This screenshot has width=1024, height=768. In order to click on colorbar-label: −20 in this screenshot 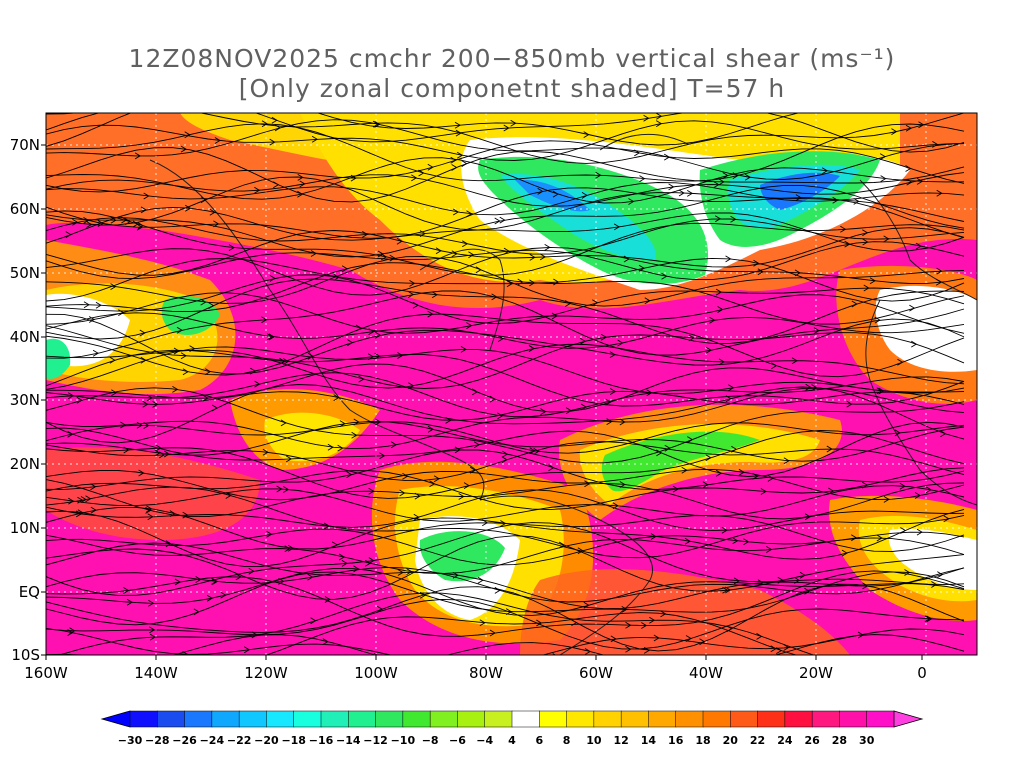, I will do `click(266, 740)`.